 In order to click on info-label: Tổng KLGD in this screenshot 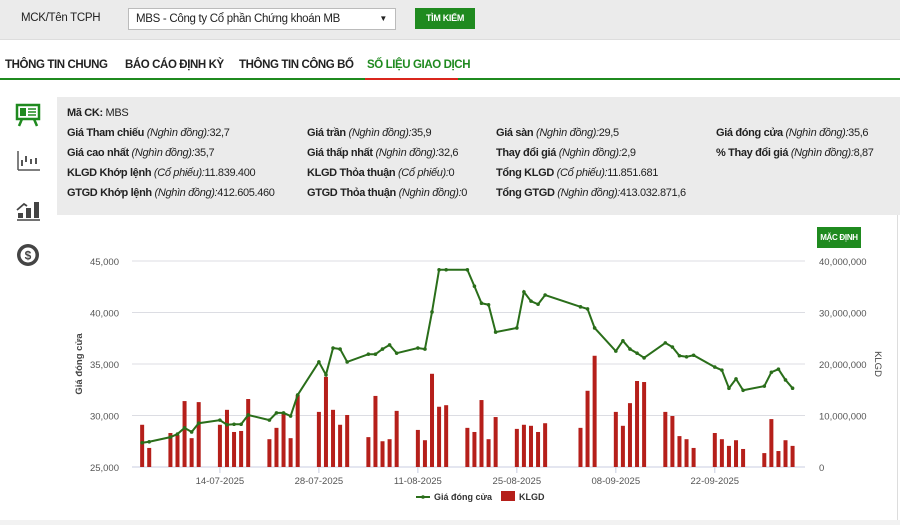, I will do `click(525, 173)`.